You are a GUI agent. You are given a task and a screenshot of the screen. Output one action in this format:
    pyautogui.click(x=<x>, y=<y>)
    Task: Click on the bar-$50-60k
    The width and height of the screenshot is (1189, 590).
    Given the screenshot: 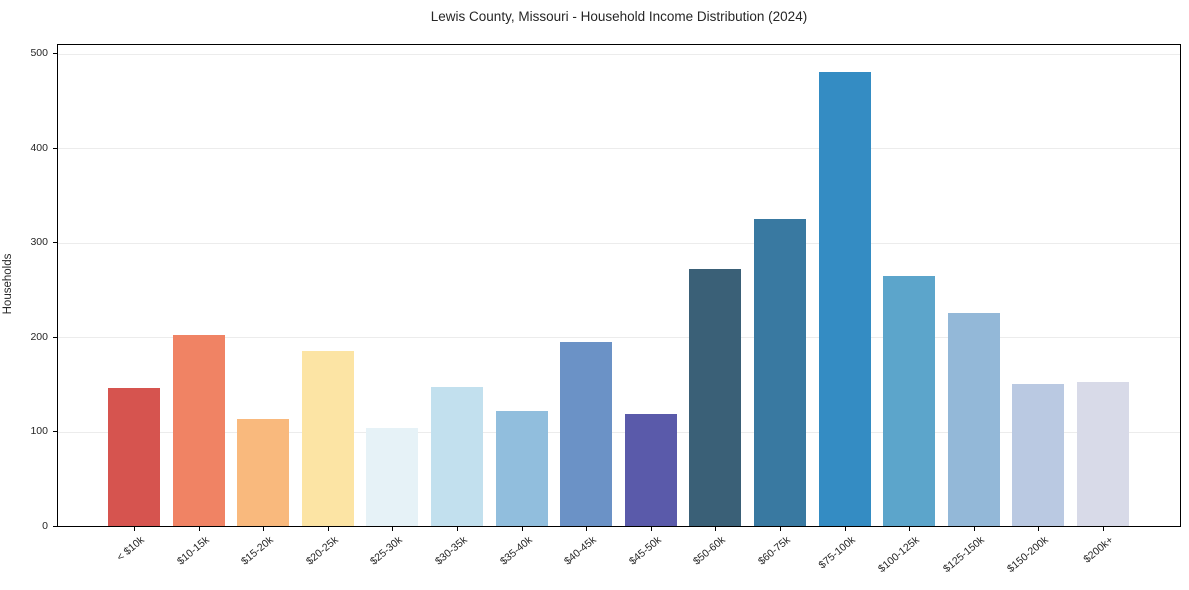 What is the action you would take?
    pyautogui.click(x=715, y=397)
    